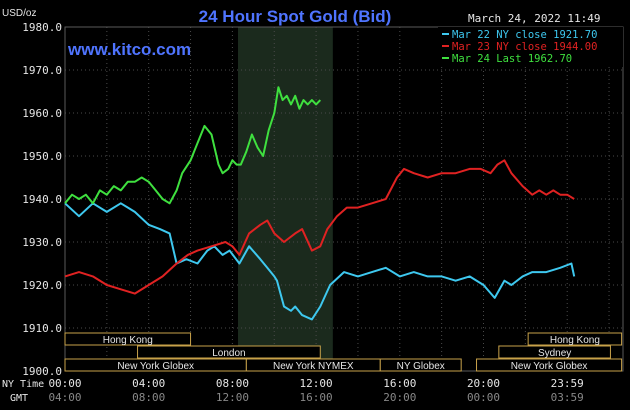 This screenshot has height=410, width=630. Describe the element at coordinates (42, 156) in the screenshot. I see `y-tick-label: 1950.0` at that location.